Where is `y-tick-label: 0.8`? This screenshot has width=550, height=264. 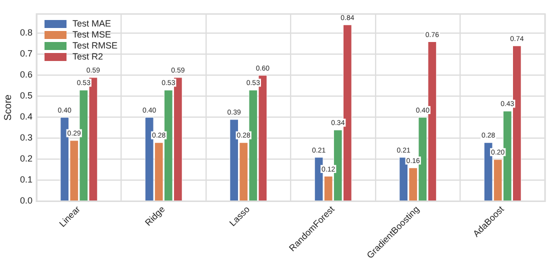
y-tick-label: 0.8 is located at coordinates (26, 32).